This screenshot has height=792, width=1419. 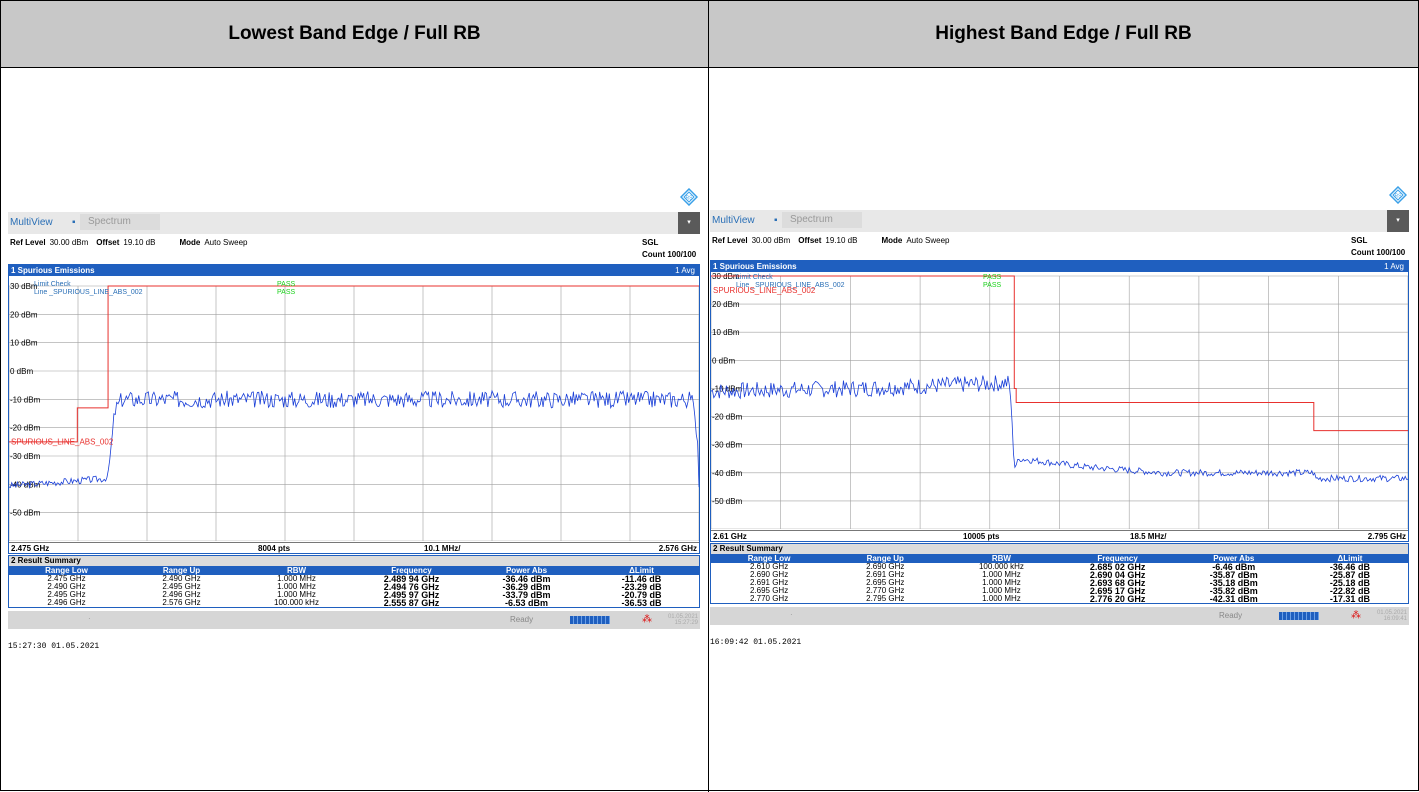 I want to click on limit-line-tag: SPURIOUS_LINE_ABS_002, so click(x=62, y=442).